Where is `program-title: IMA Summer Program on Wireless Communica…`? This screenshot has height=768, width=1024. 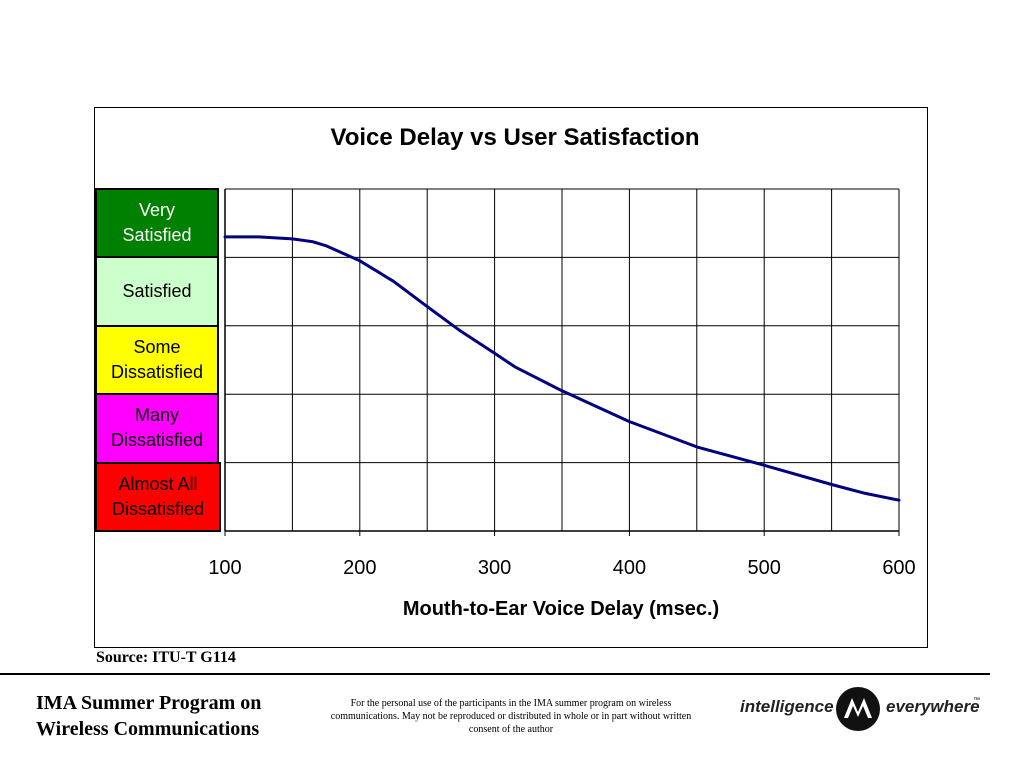
program-title: IMA Summer Program on Wireless Communica… is located at coordinates (149, 716).